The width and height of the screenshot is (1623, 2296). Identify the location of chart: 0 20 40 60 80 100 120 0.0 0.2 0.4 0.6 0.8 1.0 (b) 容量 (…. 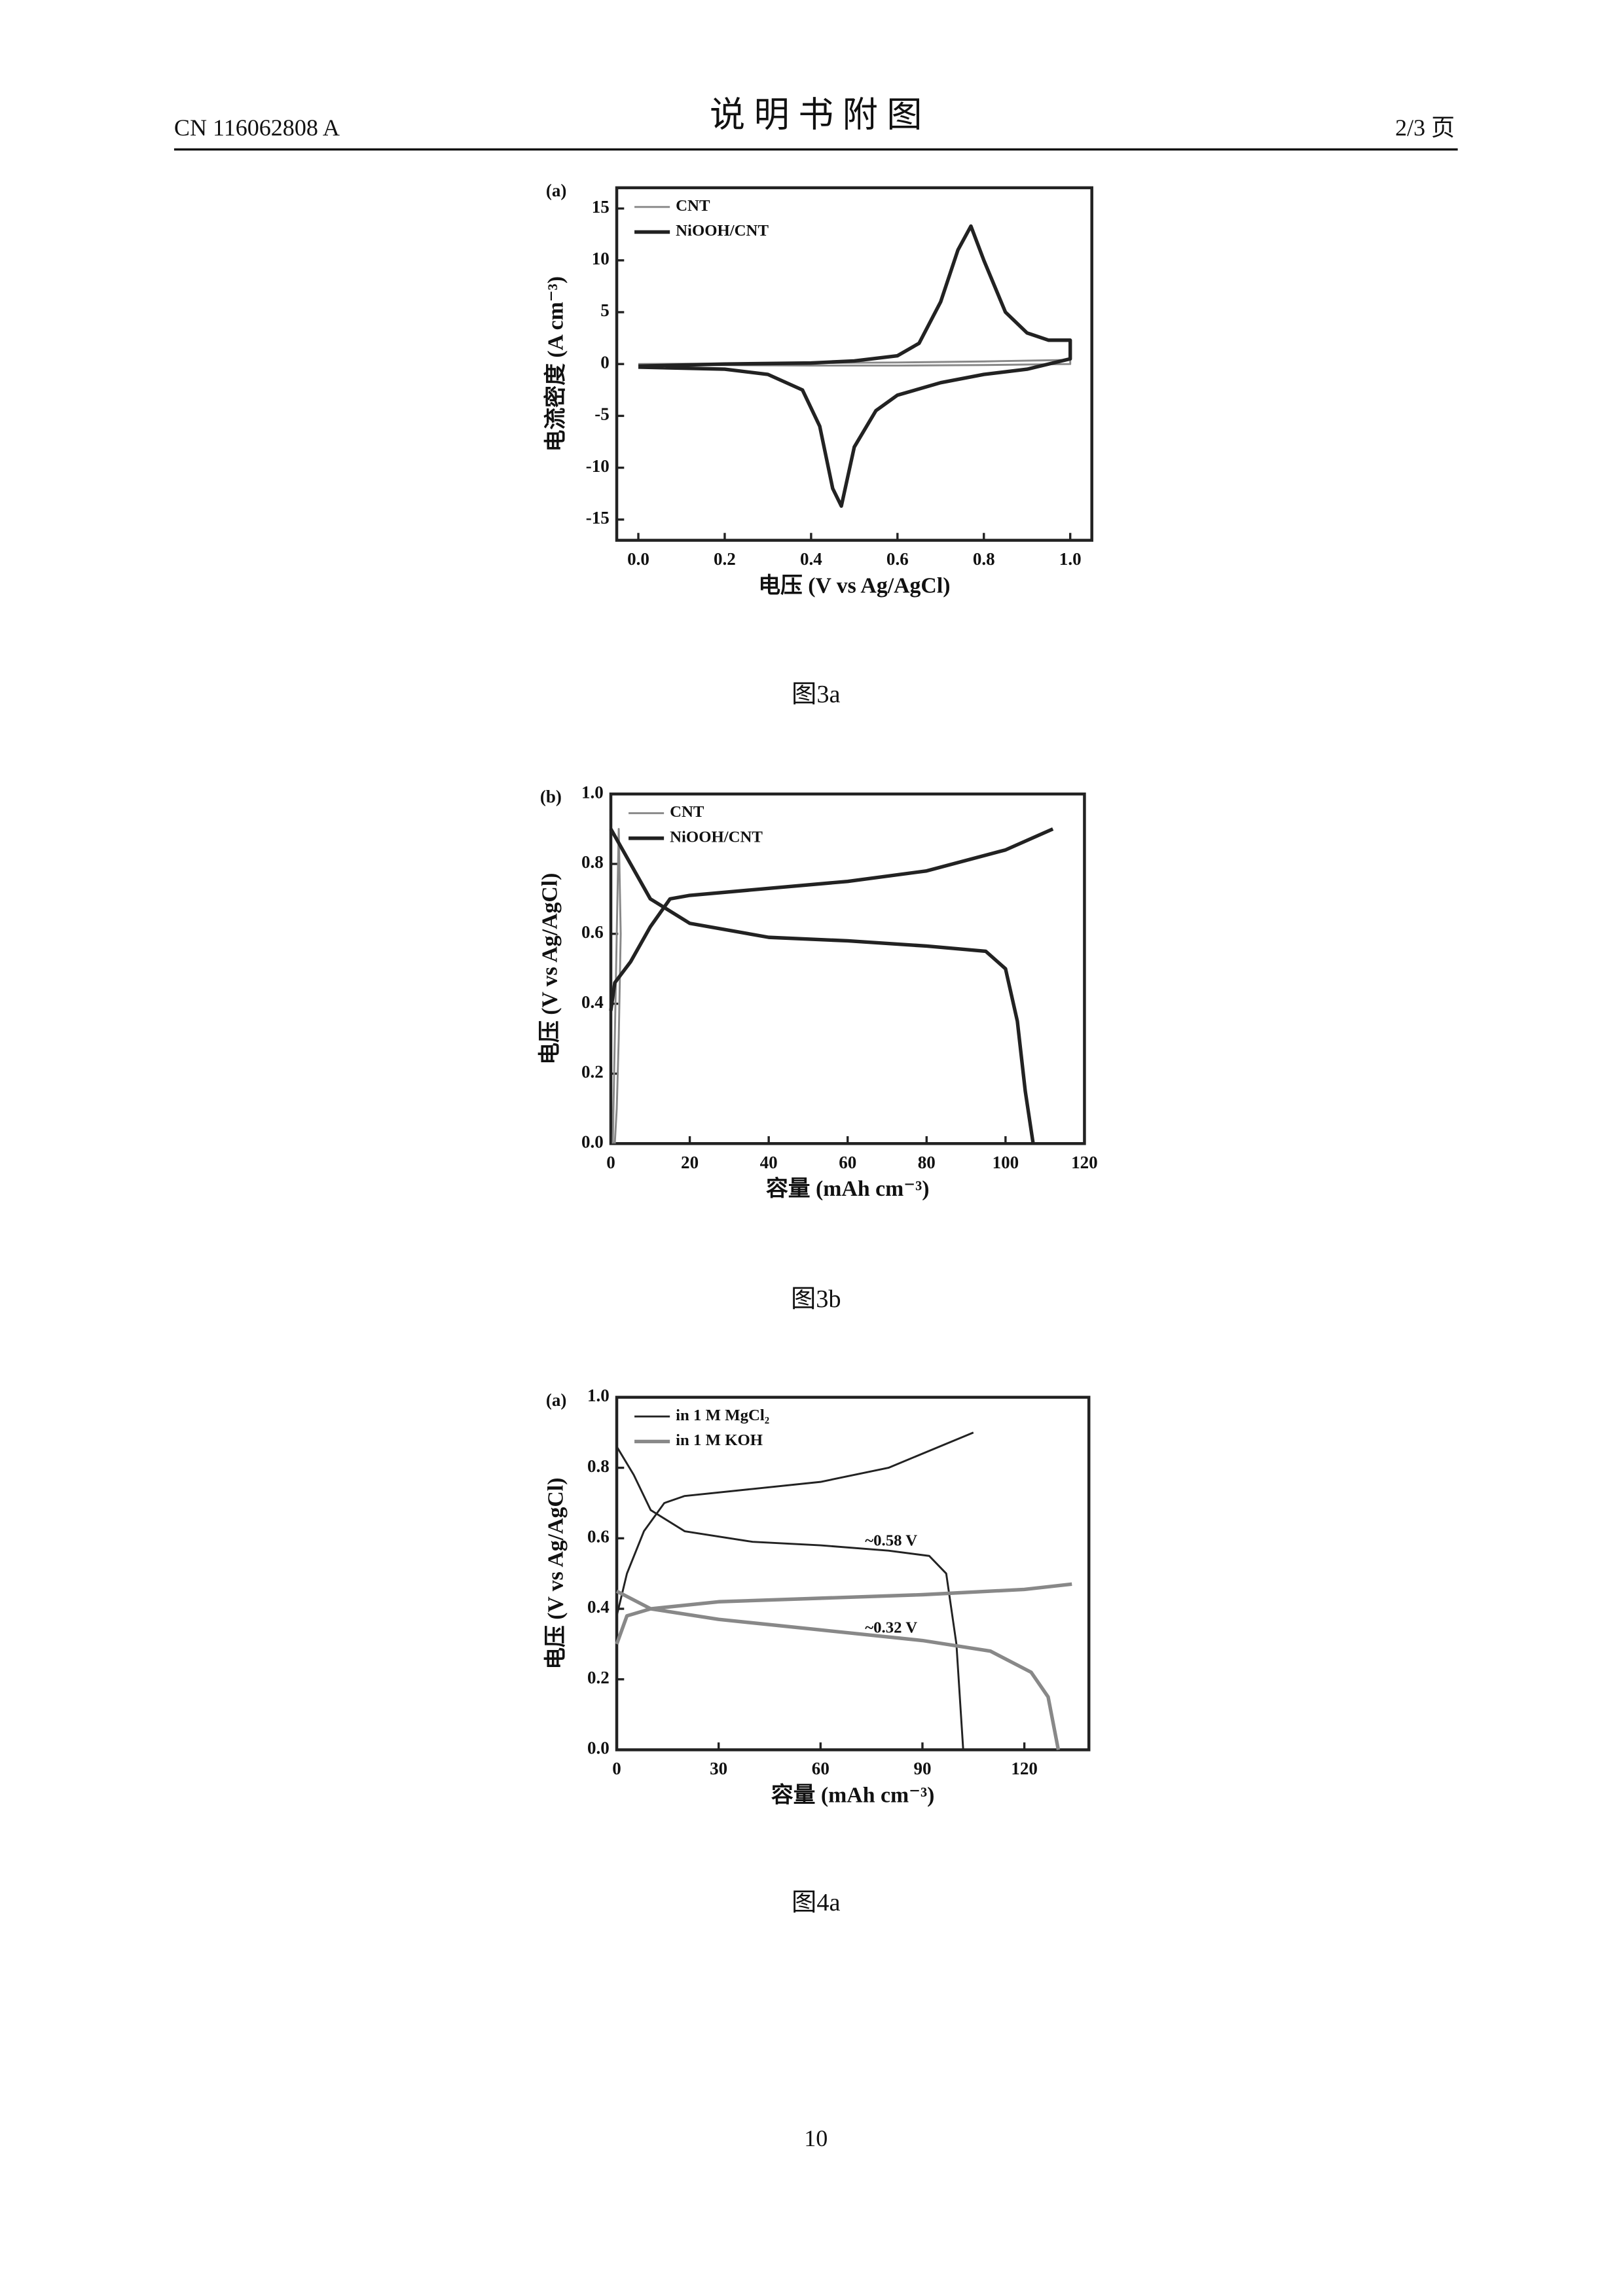
(818, 991).